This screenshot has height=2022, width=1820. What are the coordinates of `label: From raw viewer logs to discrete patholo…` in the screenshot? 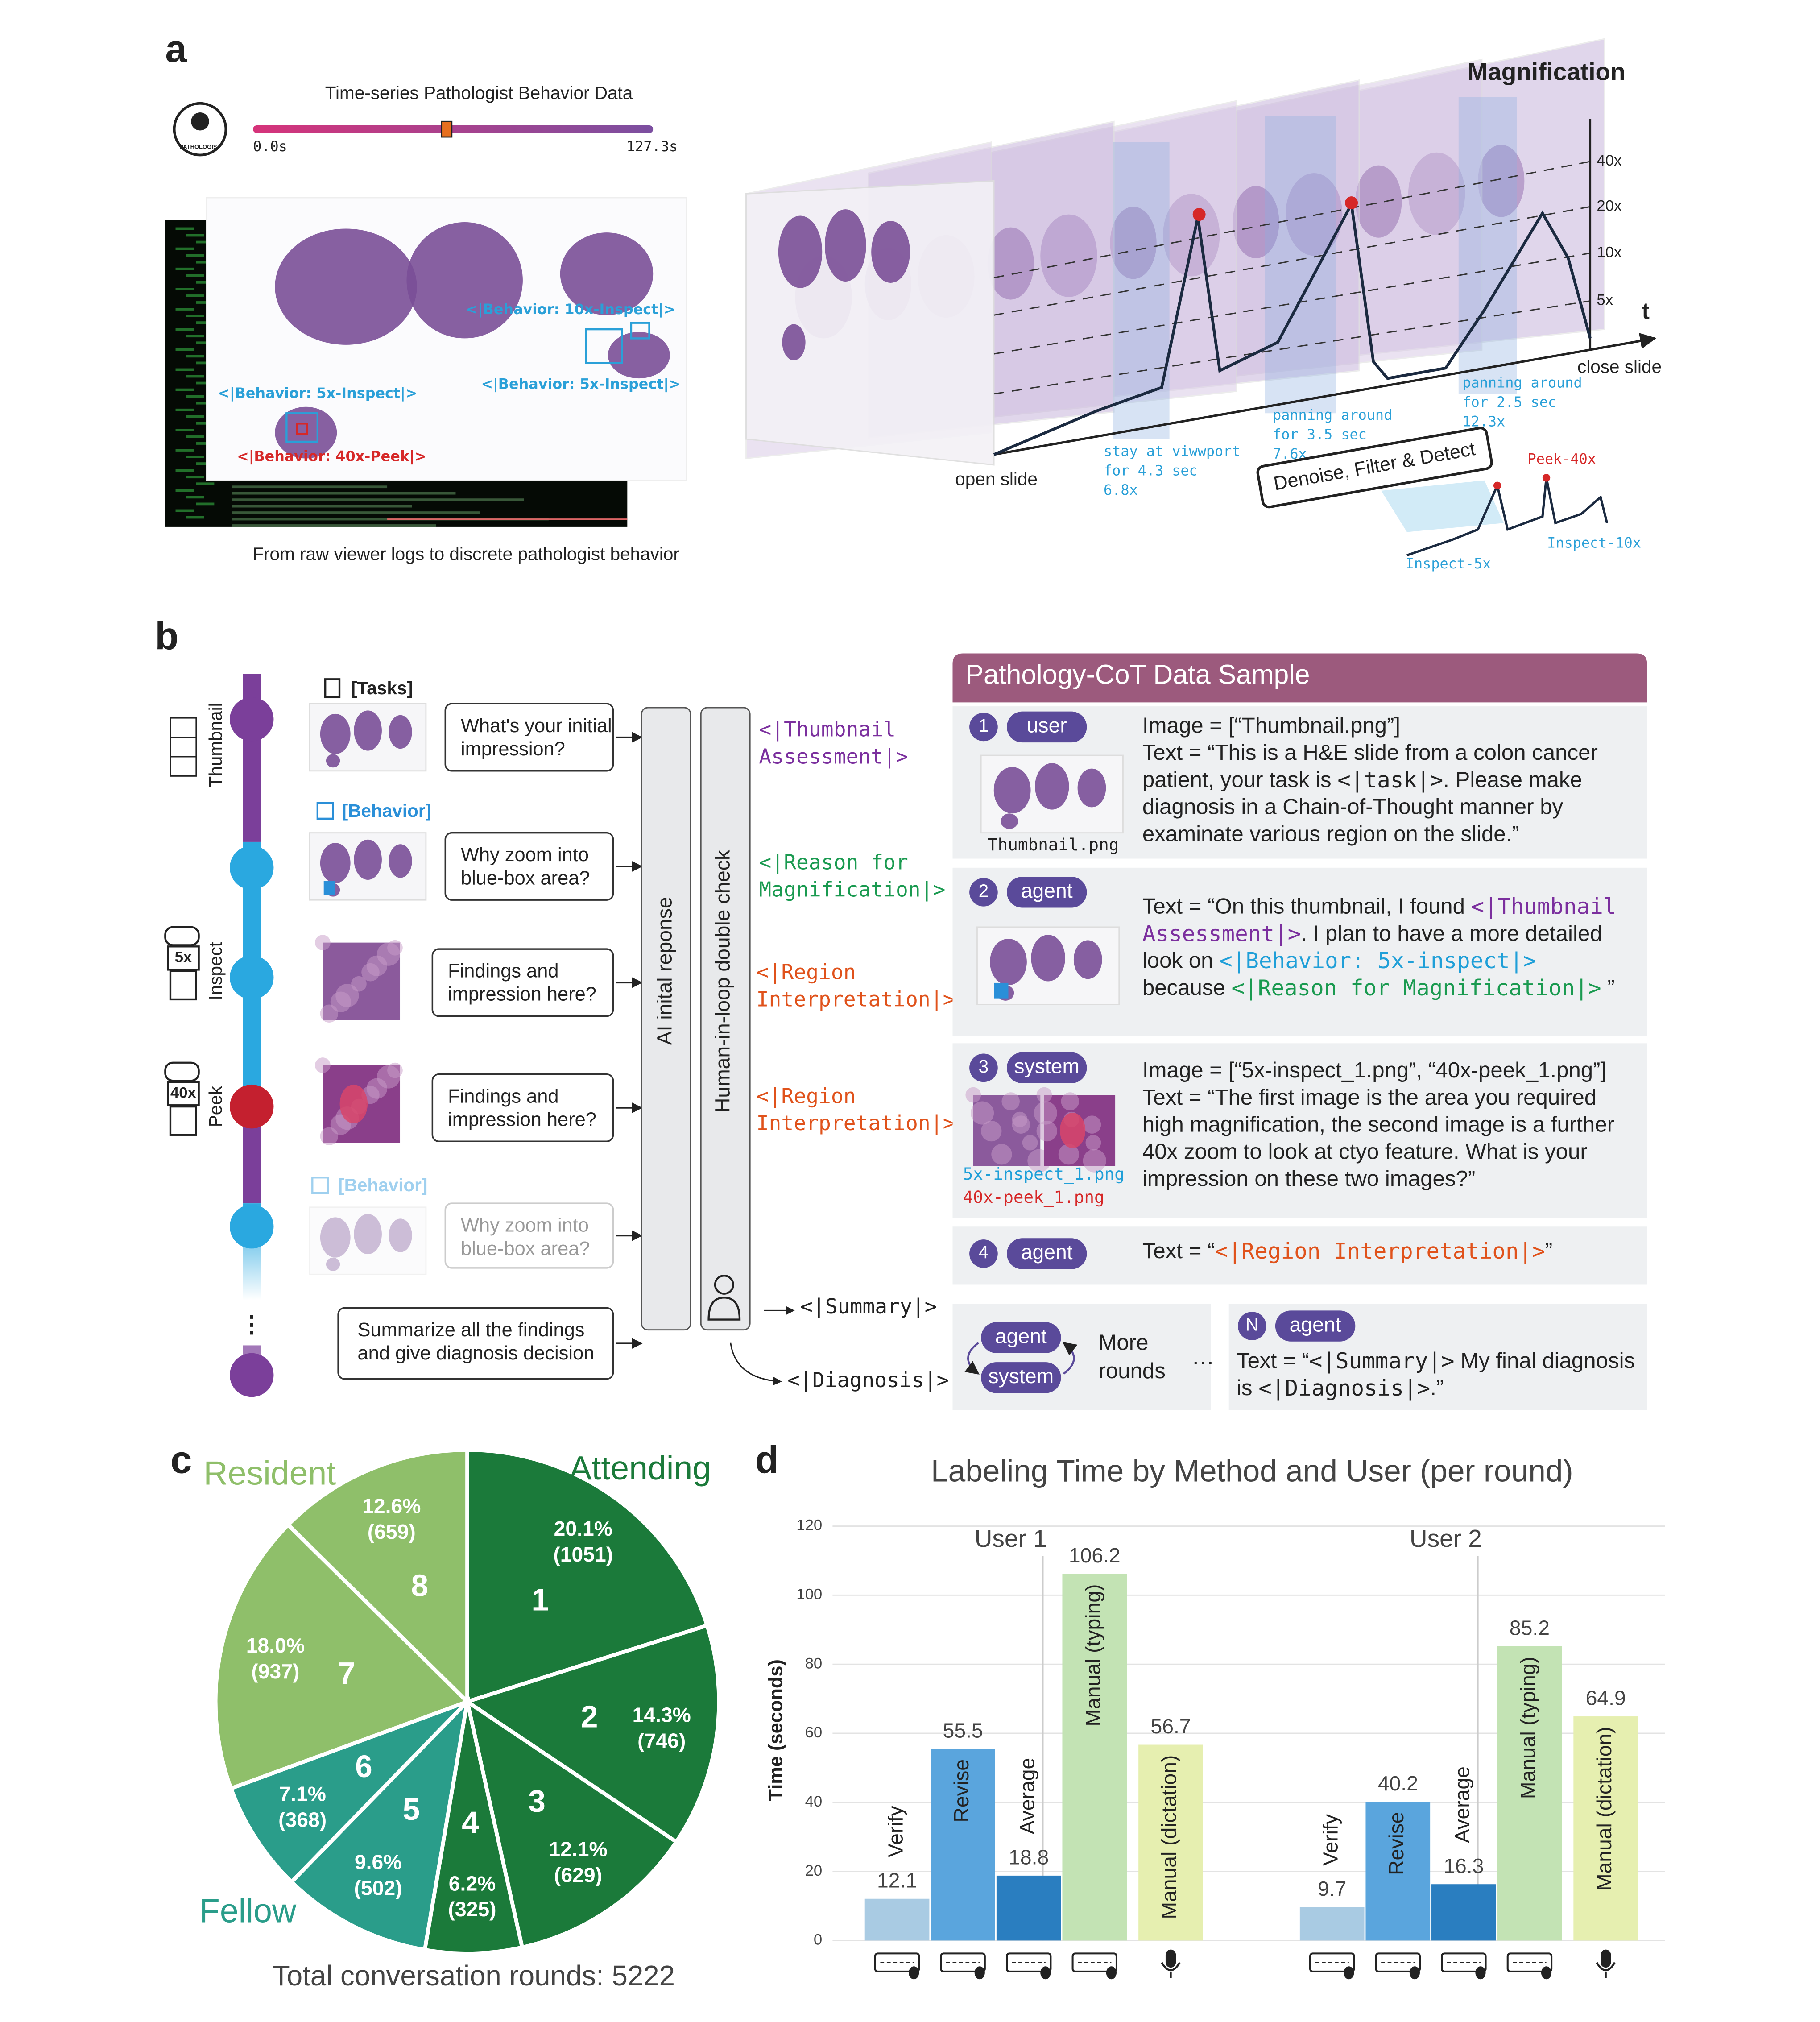 It's located at (466, 553).